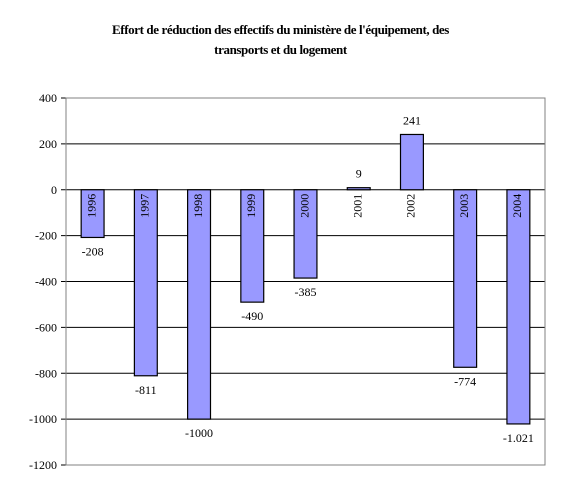 This screenshot has height=496, width=561. Describe the element at coordinates (252, 246) in the screenshot. I see `bar-1999` at that location.